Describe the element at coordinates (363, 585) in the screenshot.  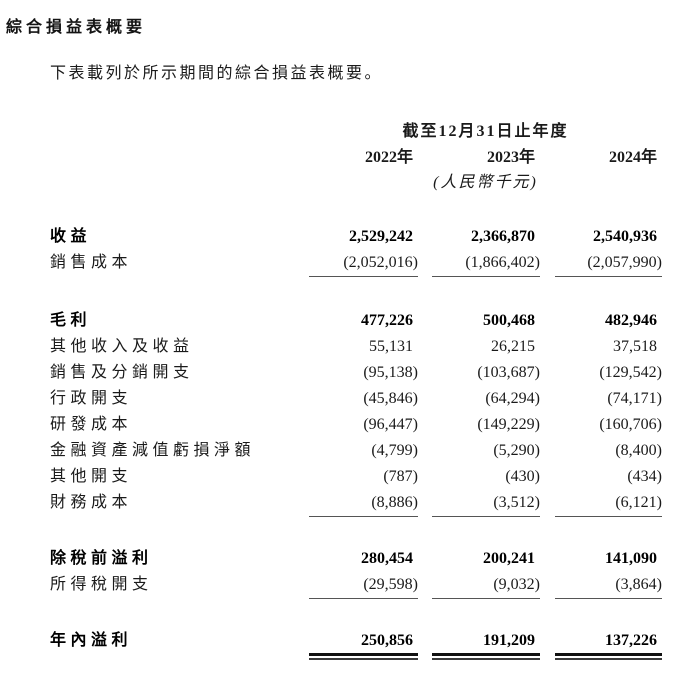
I see `cell-2022: (29,598)` at that location.